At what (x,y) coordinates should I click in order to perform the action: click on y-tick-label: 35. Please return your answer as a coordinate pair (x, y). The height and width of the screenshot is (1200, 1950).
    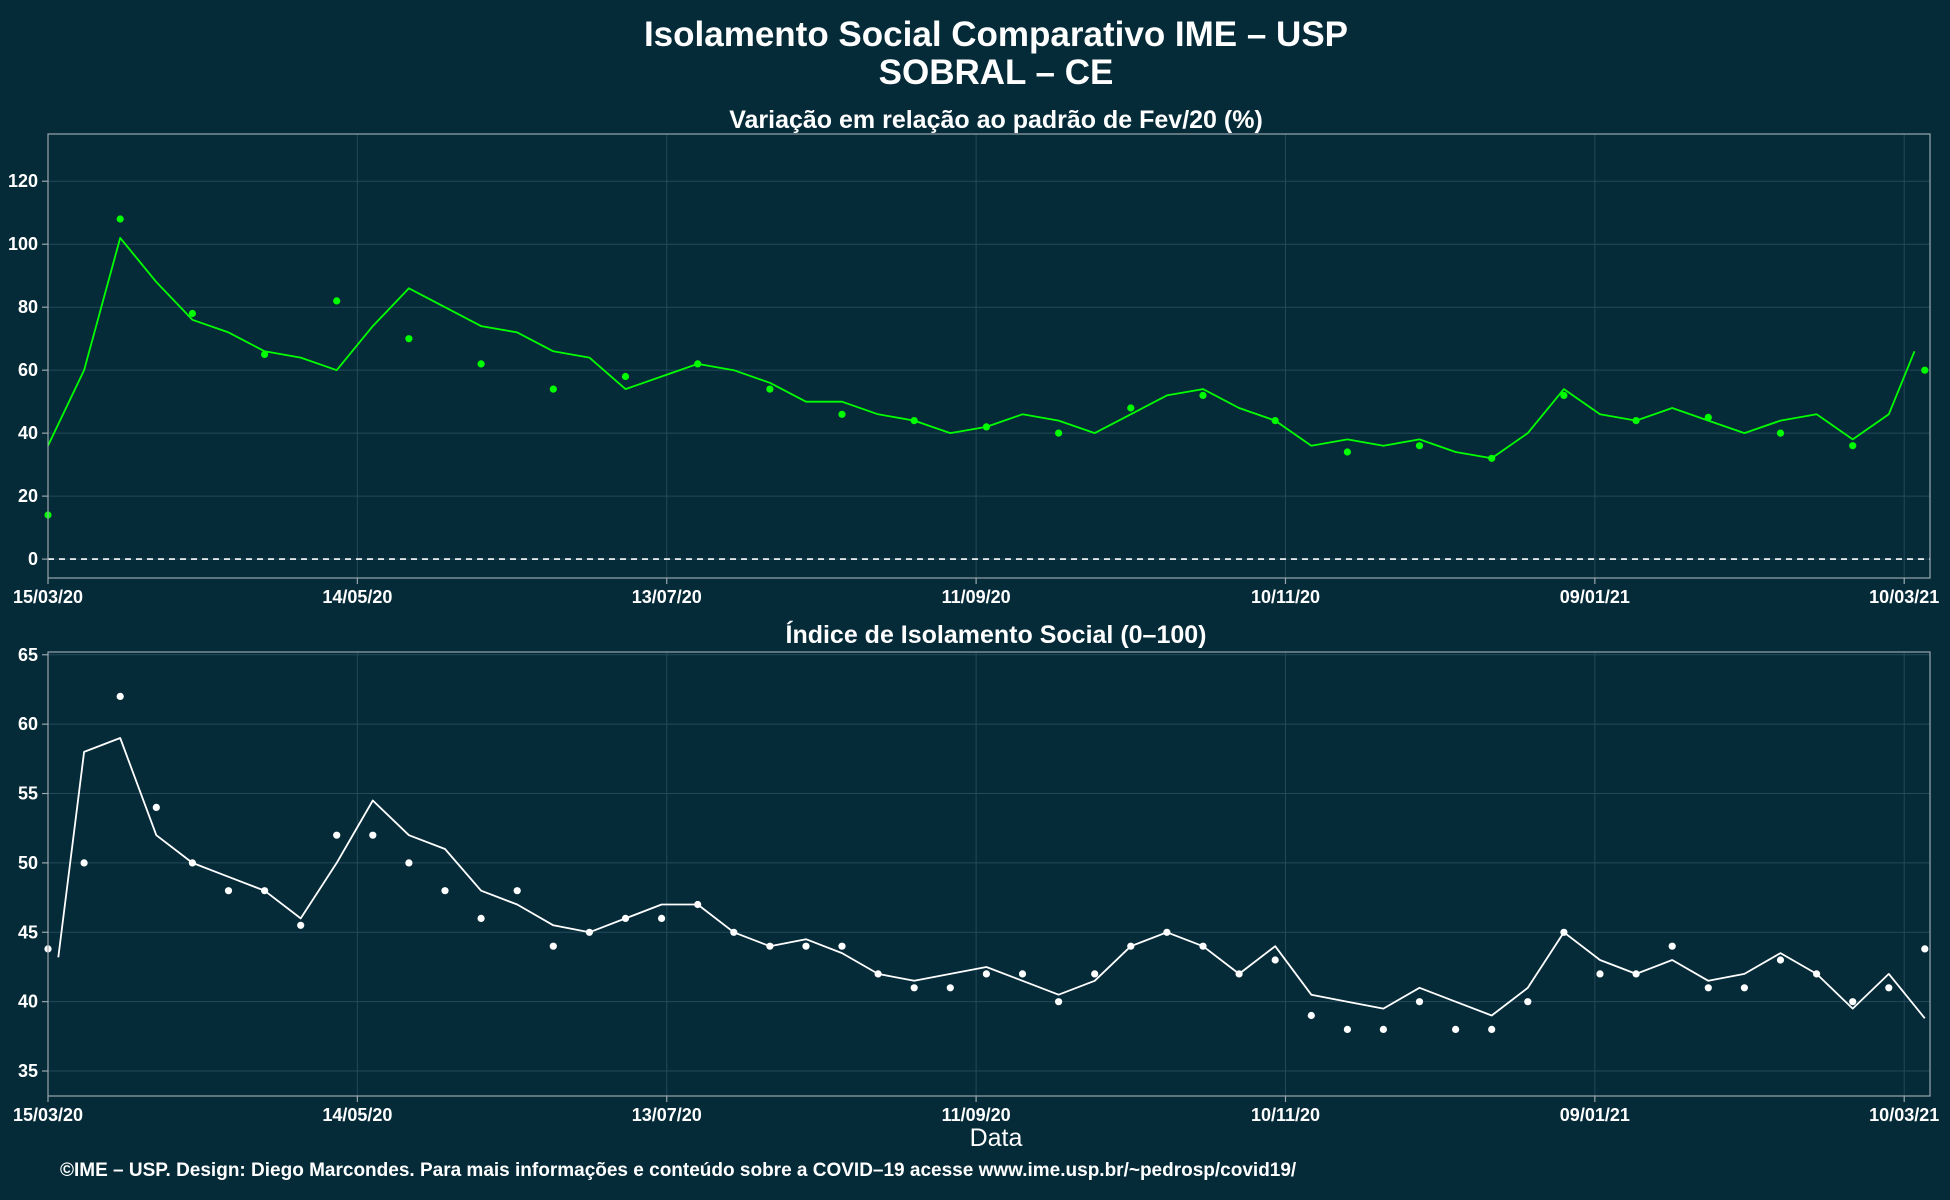
    Looking at the image, I should click on (28, 1071).